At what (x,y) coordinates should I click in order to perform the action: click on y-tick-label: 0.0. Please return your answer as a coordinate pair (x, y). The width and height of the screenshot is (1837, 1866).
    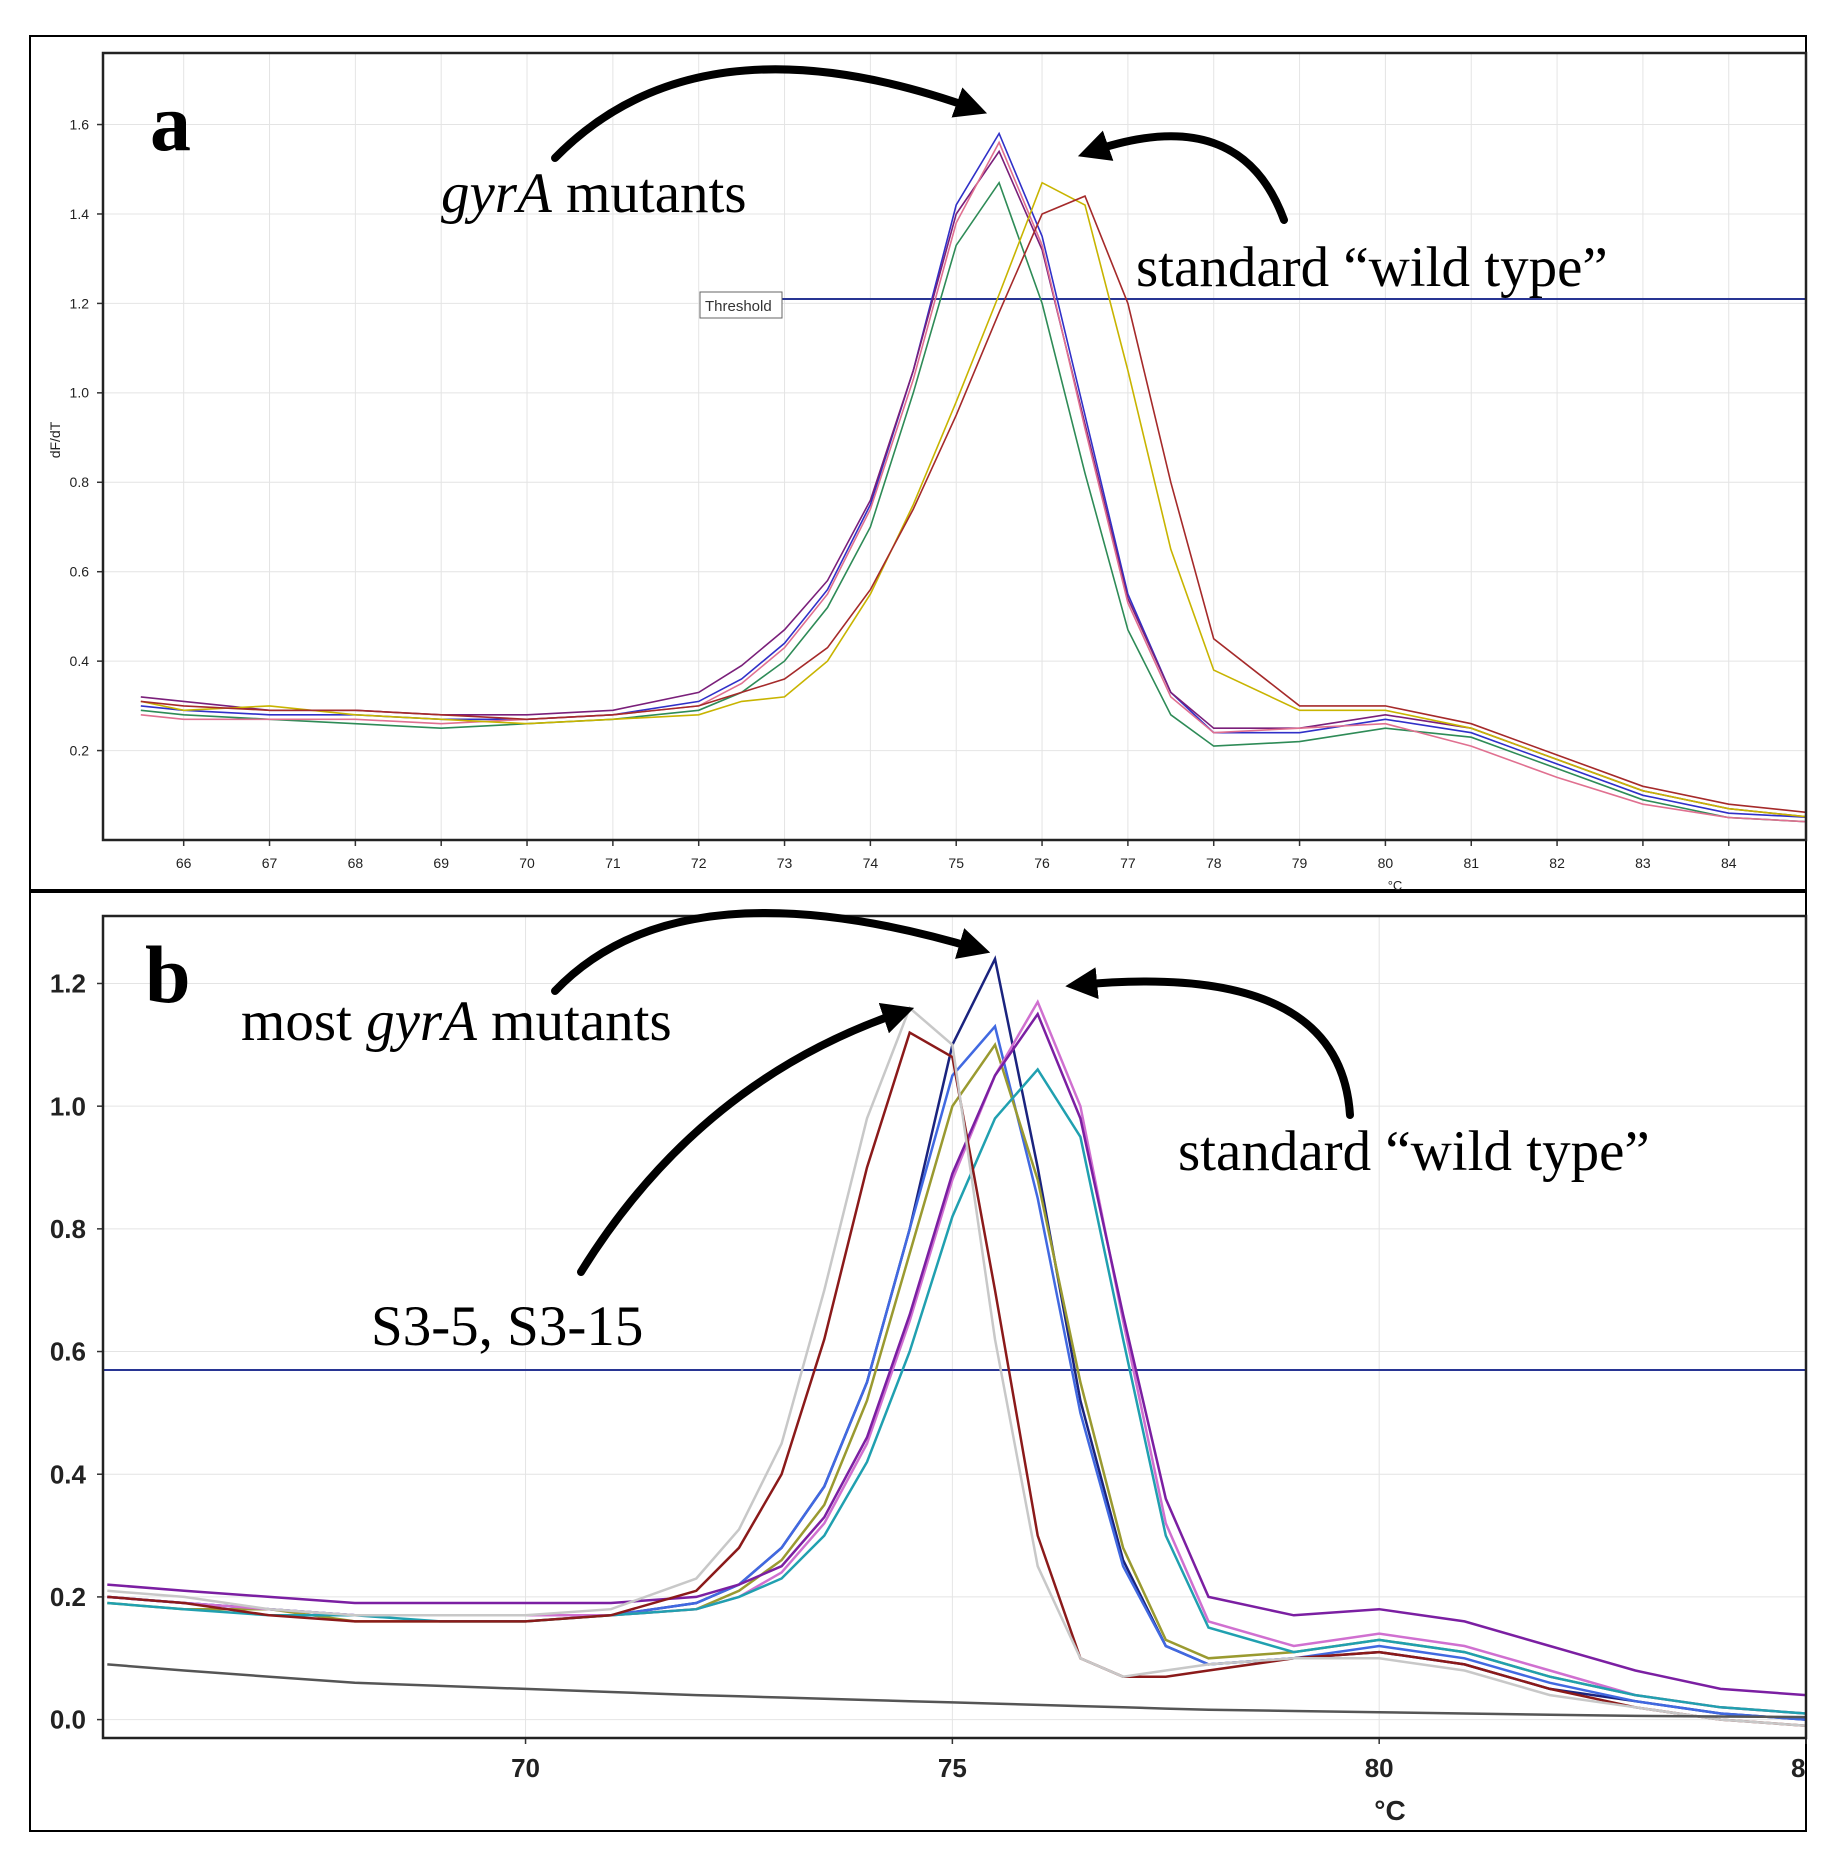
    Looking at the image, I should click on (68, 1720).